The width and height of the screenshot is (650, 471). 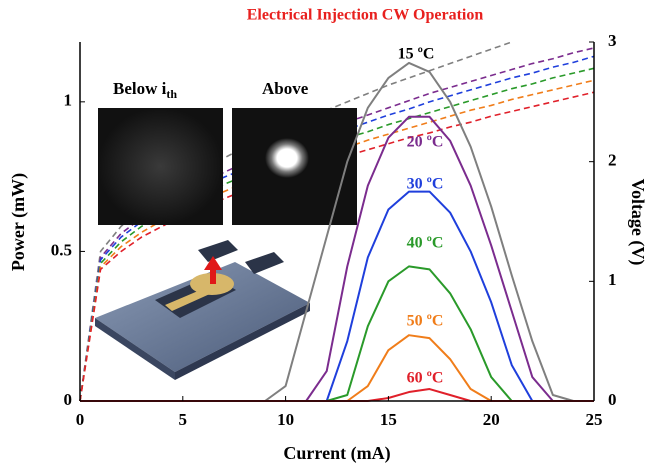 What do you see at coordinates (491, 419) in the screenshot?
I see `x-tick-label: 20` at bounding box center [491, 419].